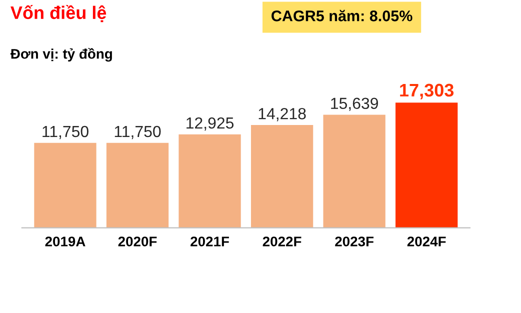 Image resolution: width=521 pixels, height=313 pixels. I want to click on x-tick-label: 2023F, so click(354, 241).